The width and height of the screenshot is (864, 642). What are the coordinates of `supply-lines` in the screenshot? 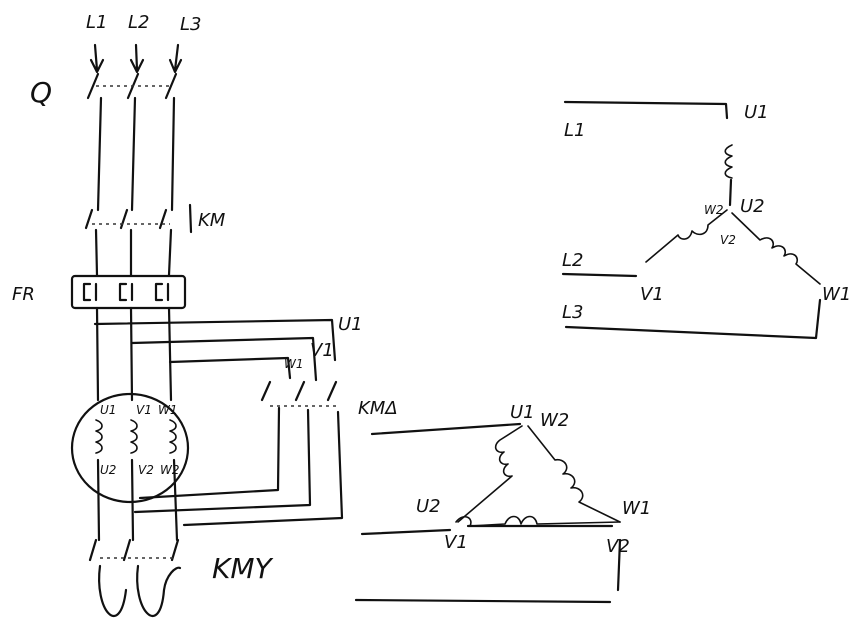 It's located at (136, 58).